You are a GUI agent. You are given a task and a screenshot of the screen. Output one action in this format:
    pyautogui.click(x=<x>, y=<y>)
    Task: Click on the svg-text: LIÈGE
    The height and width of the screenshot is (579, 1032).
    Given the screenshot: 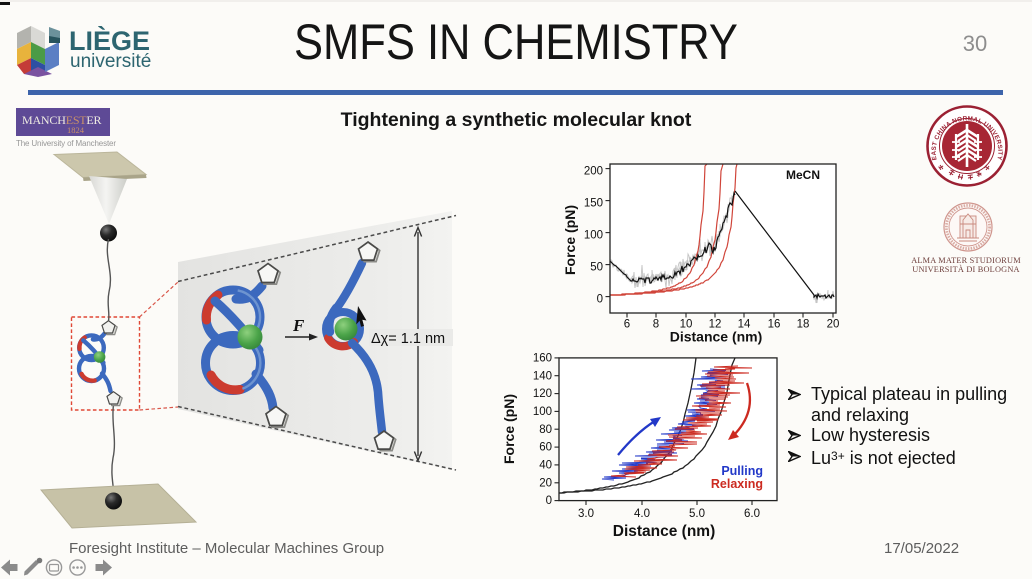 What is the action you would take?
    pyautogui.click(x=109, y=40)
    